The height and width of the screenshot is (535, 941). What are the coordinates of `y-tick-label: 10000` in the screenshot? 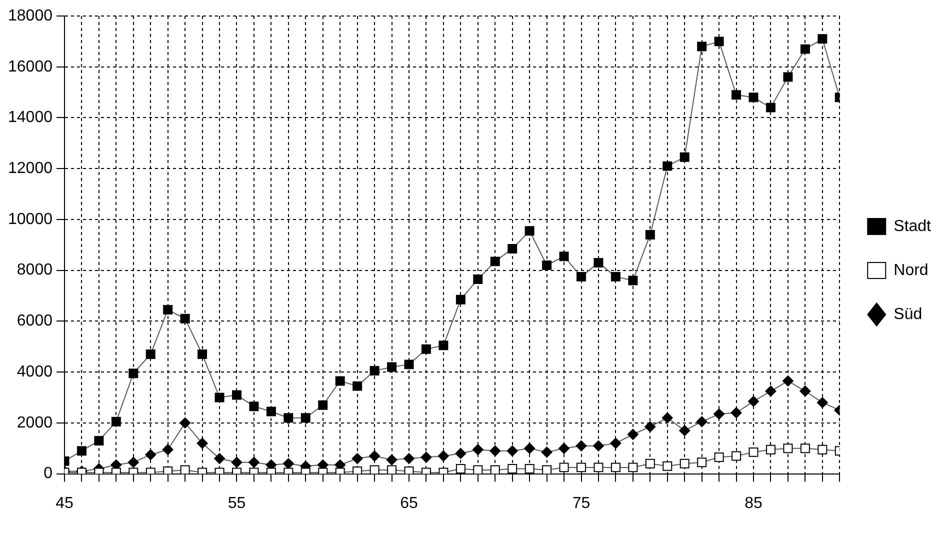 It's located at (30, 219).